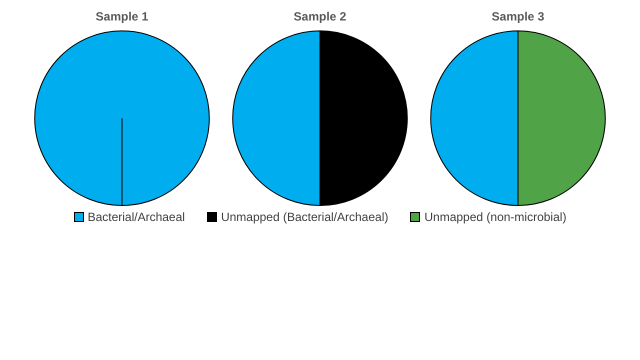 Image resolution: width=640 pixels, height=360 pixels. What do you see at coordinates (320, 17) in the screenshot?
I see `chart-title: Sample 2` at bounding box center [320, 17].